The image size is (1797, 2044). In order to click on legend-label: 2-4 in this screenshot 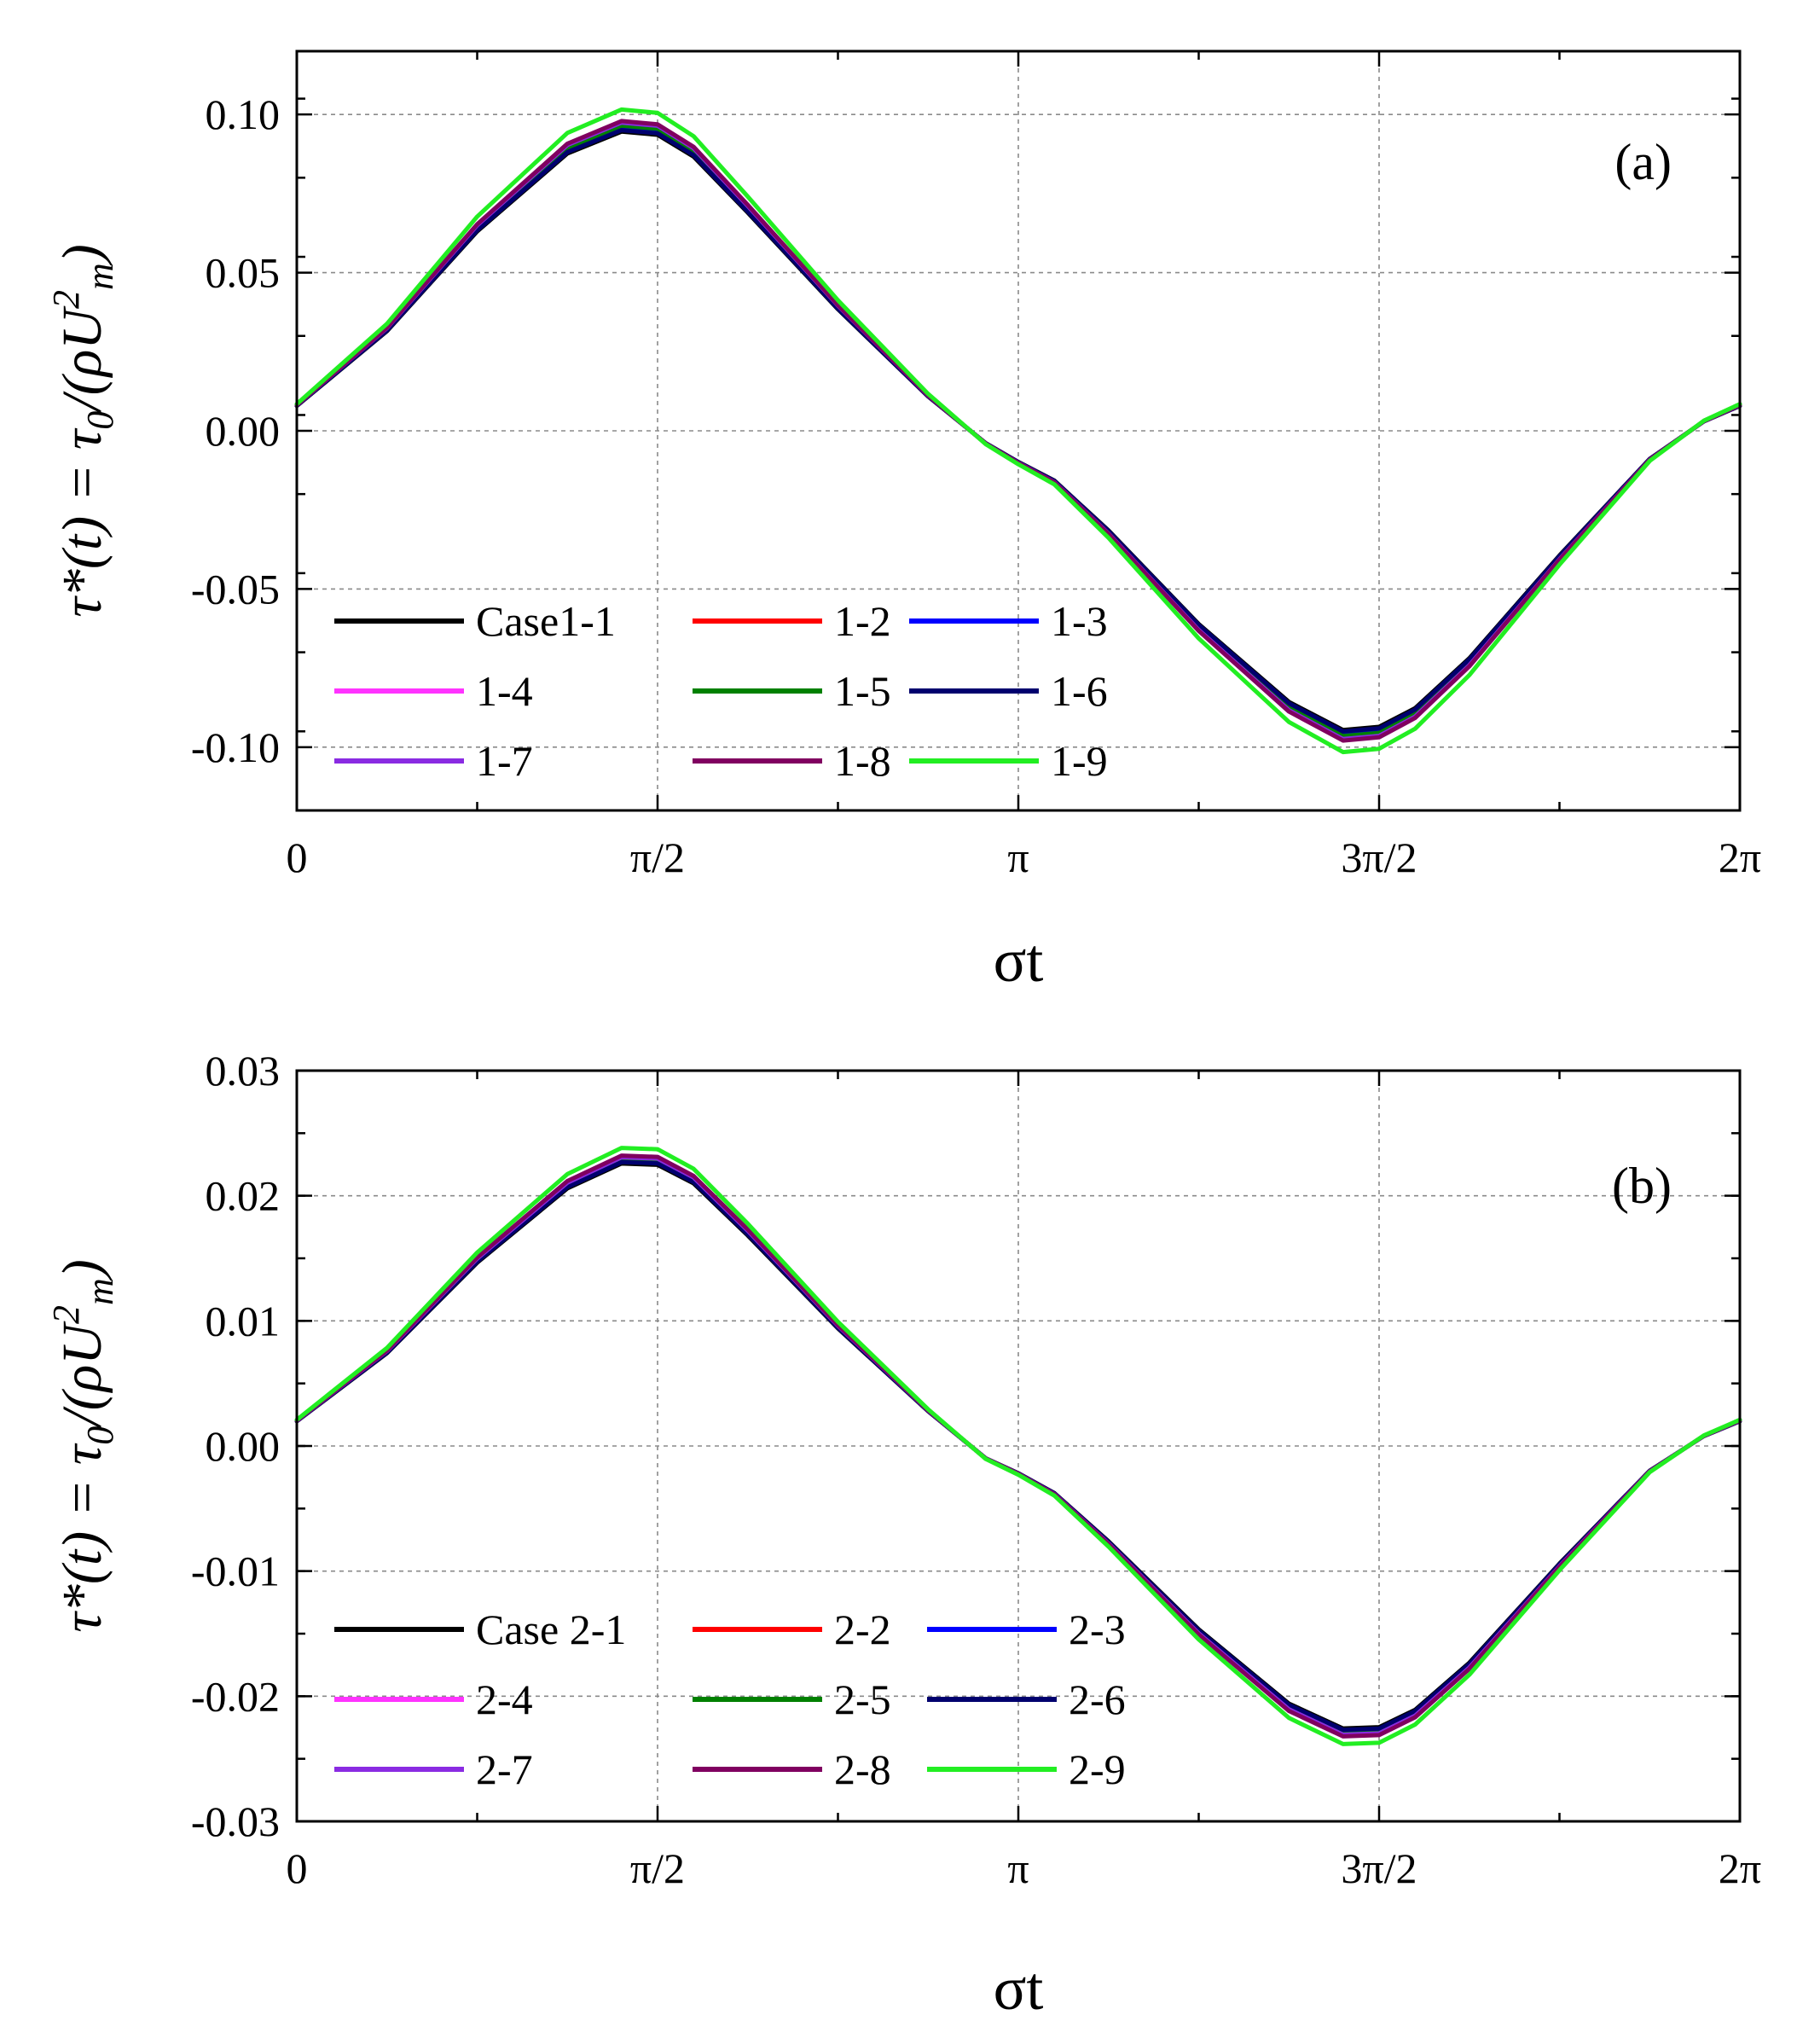, I will do `click(504, 1699)`.